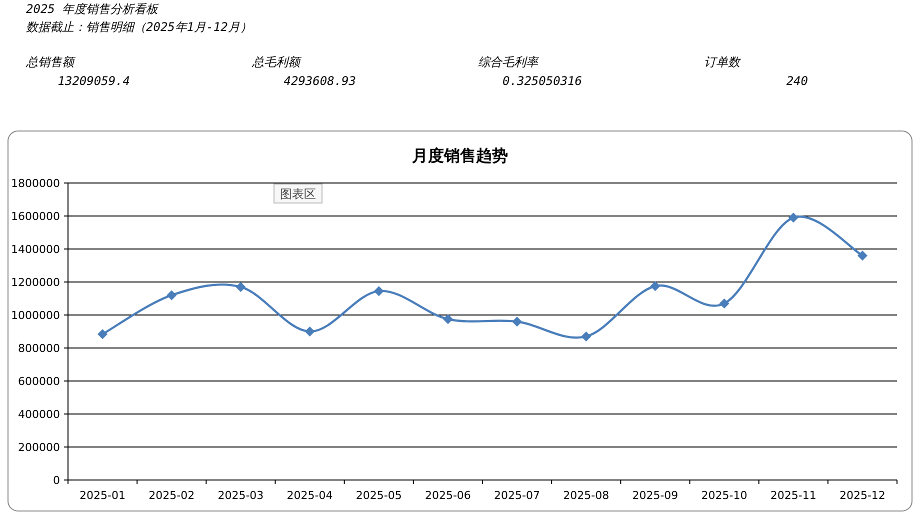 This screenshot has width=920, height=519. Describe the element at coordinates (797, 81) in the screenshot. I see `text: 240` at that location.